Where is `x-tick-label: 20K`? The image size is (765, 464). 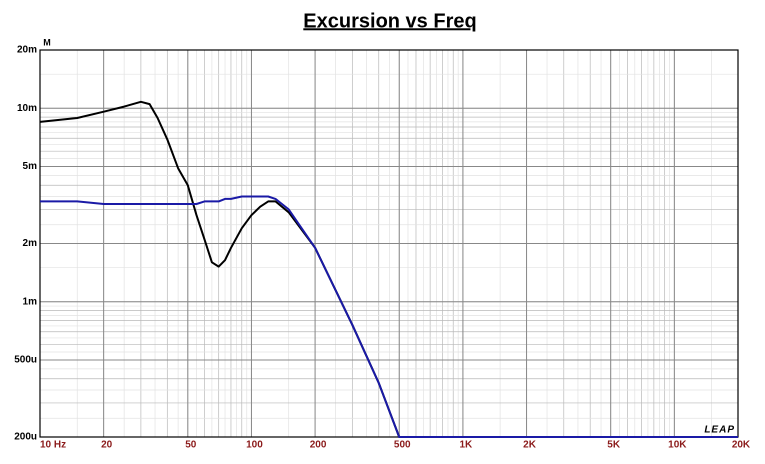
x-tick-label: 20K is located at coordinates (741, 445).